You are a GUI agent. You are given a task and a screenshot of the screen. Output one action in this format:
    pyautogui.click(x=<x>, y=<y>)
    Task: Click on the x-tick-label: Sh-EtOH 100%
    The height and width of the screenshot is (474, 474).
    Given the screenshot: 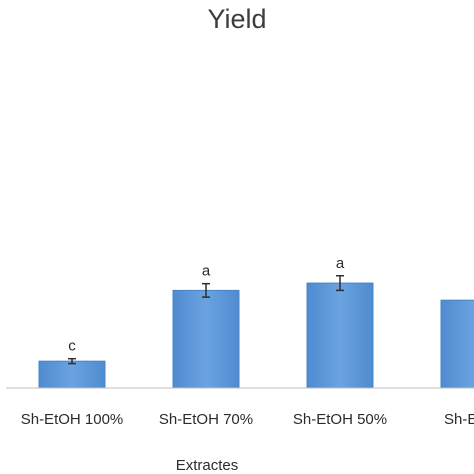 What is the action you would take?
    pyautogui.click(x=72, y=419)
    